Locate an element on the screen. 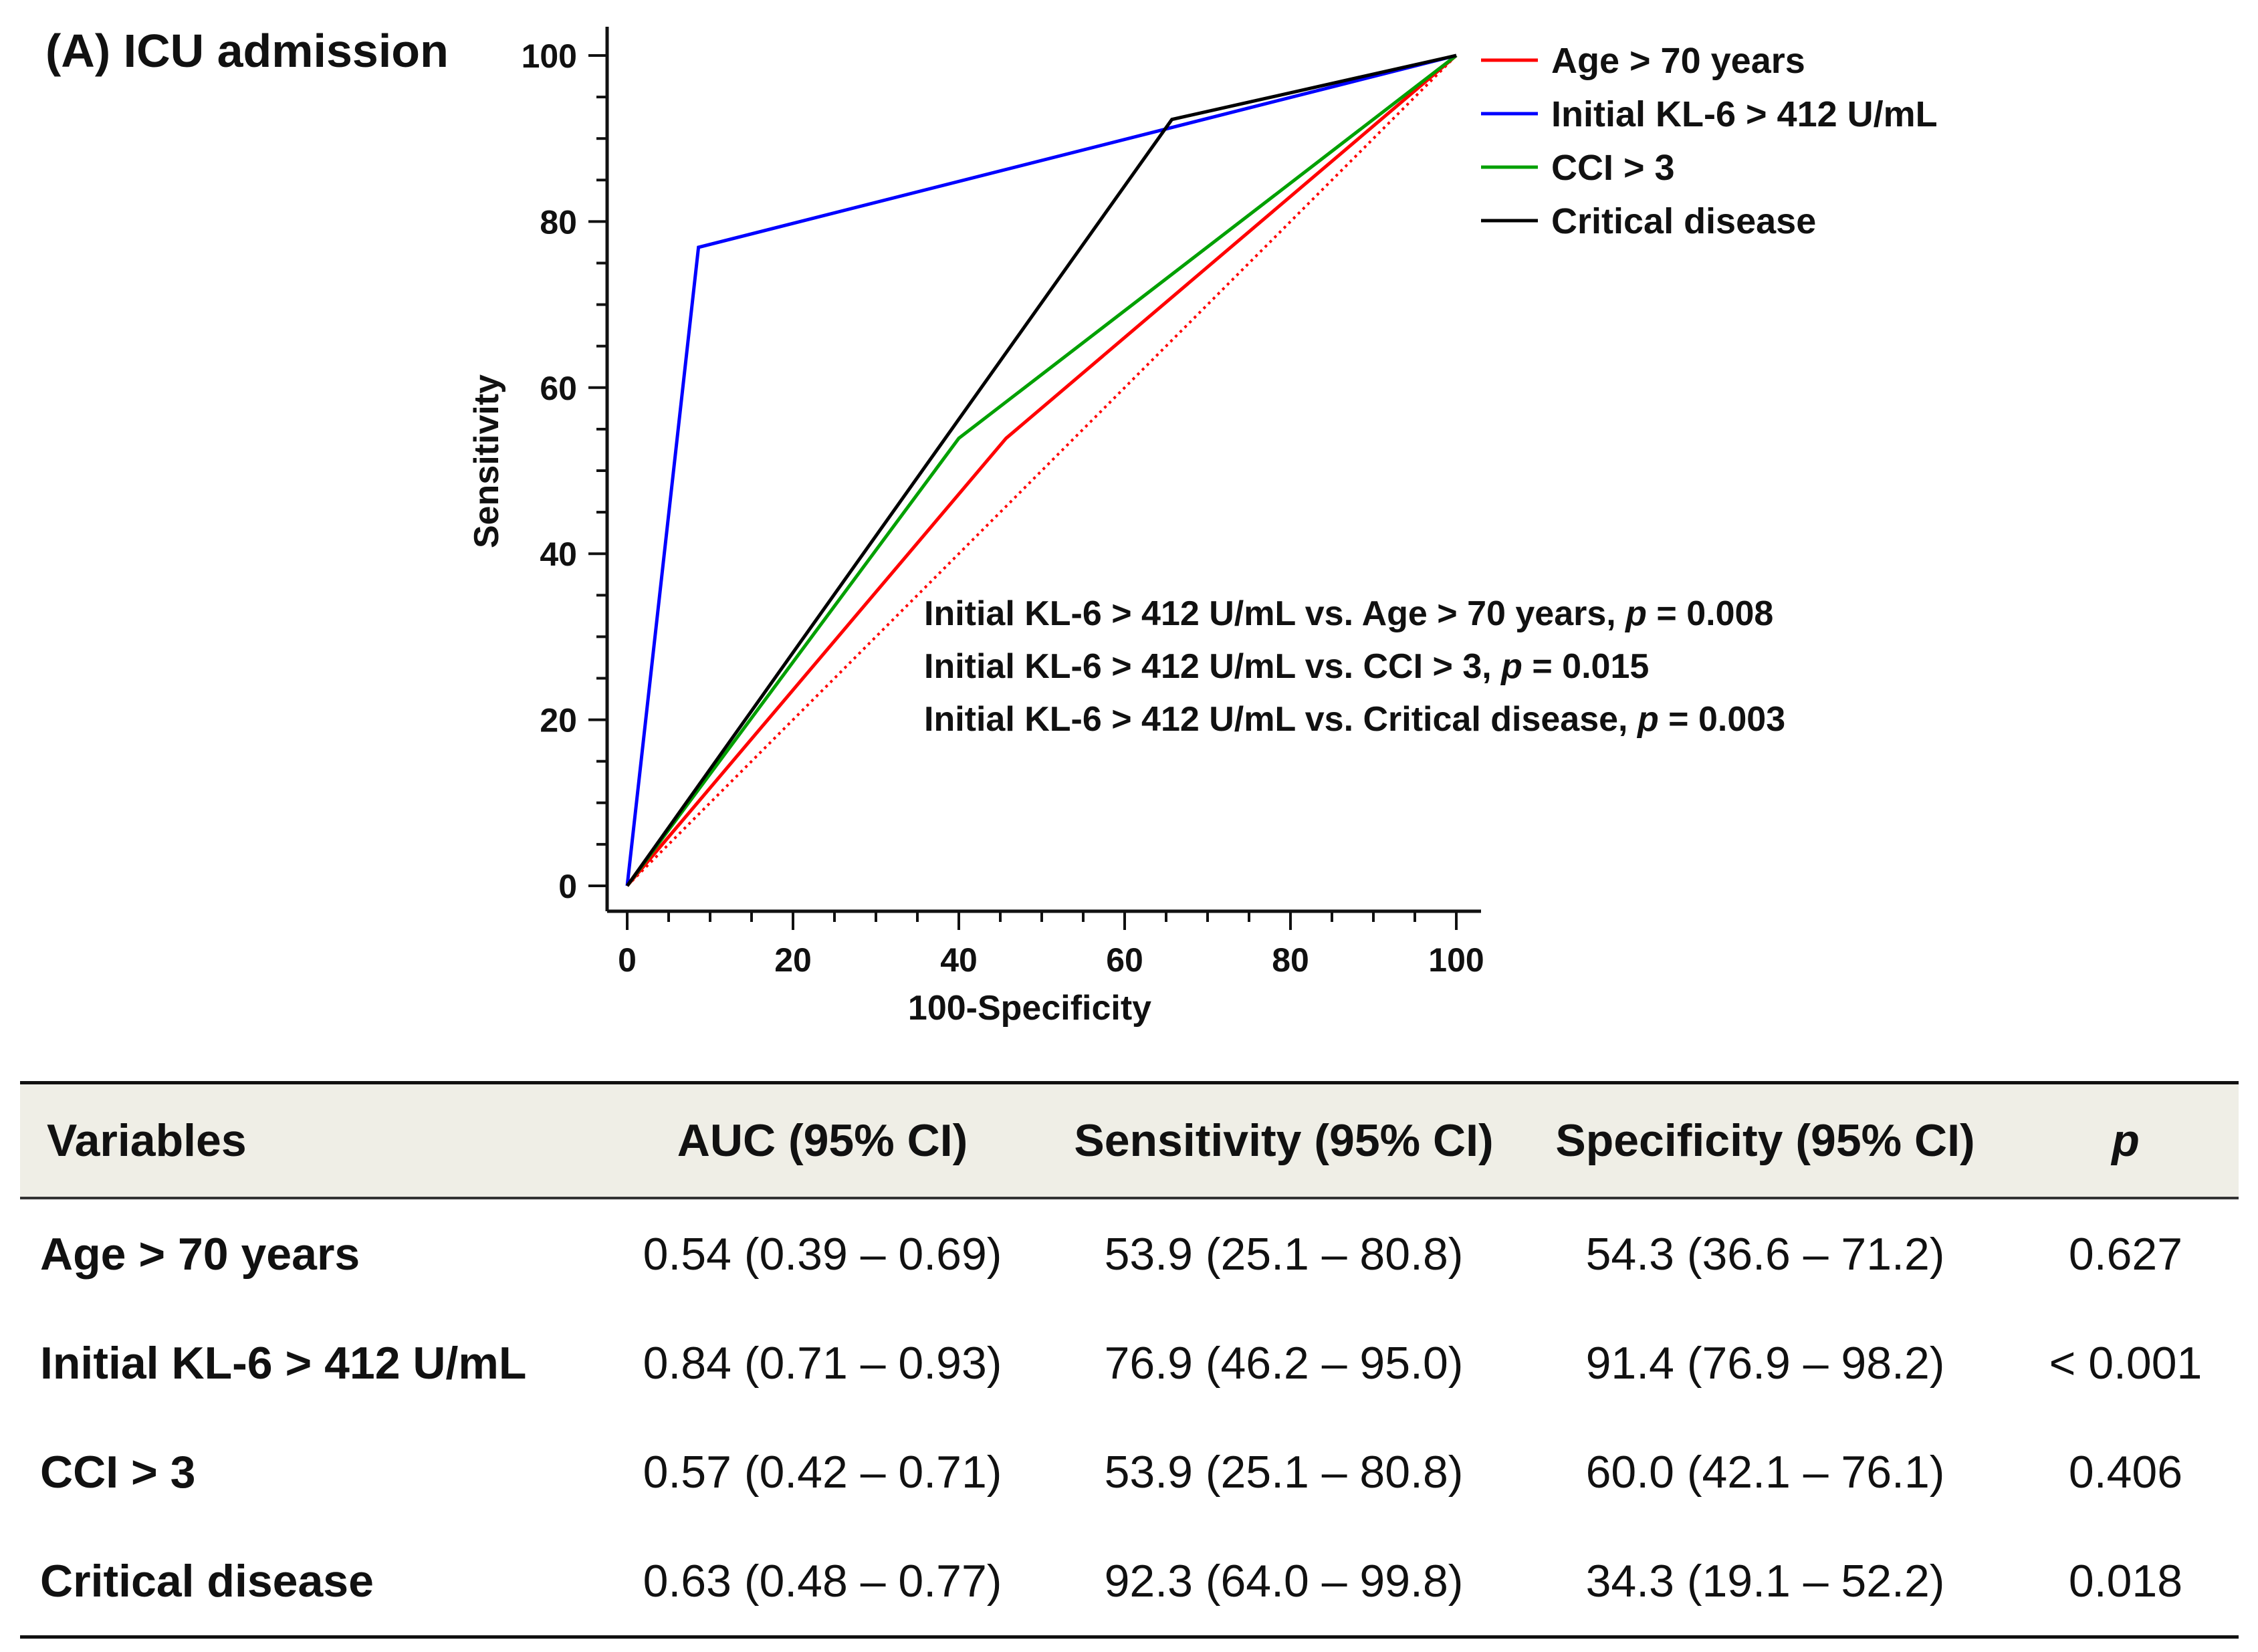 This screenshot has width=2258, height=1652. figure-title: (A) ICU admission is located at coordinates (247, 51).